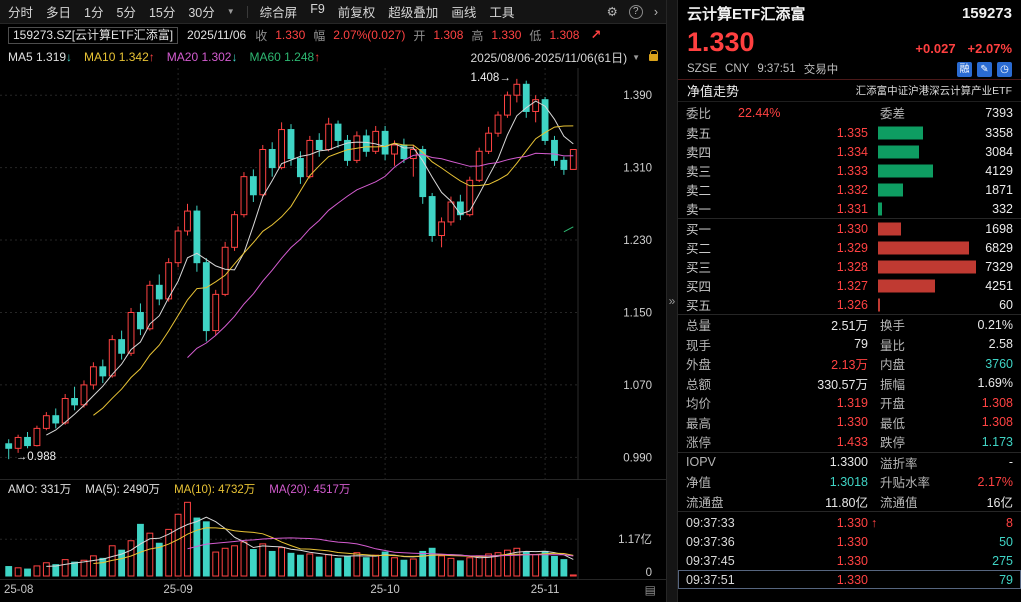  Describe the element at coordinates (849, 285) in the screenshot. I see `orderbook-row: 买四 1.327 4251` at that location.